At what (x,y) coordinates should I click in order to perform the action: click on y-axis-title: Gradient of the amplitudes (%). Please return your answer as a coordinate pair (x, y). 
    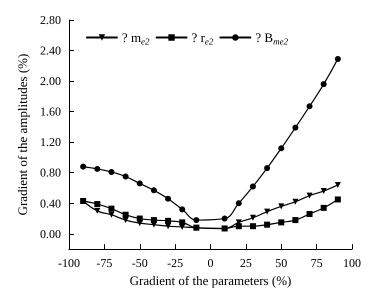
    Looking at the image, I should click on (22, 135).